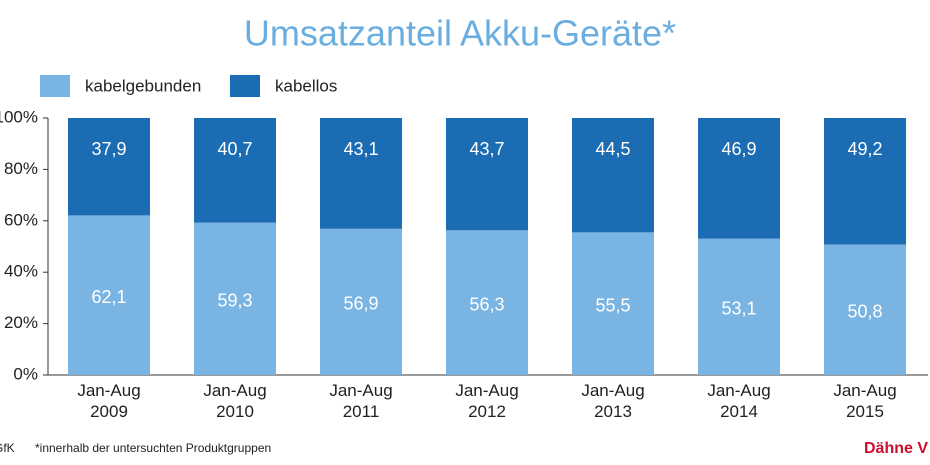 The image size is (930, 465). What do you see at coordinates (612, 149) in the screenshot?
I see `value-label: 44,5` at bounding box center [612, 149].